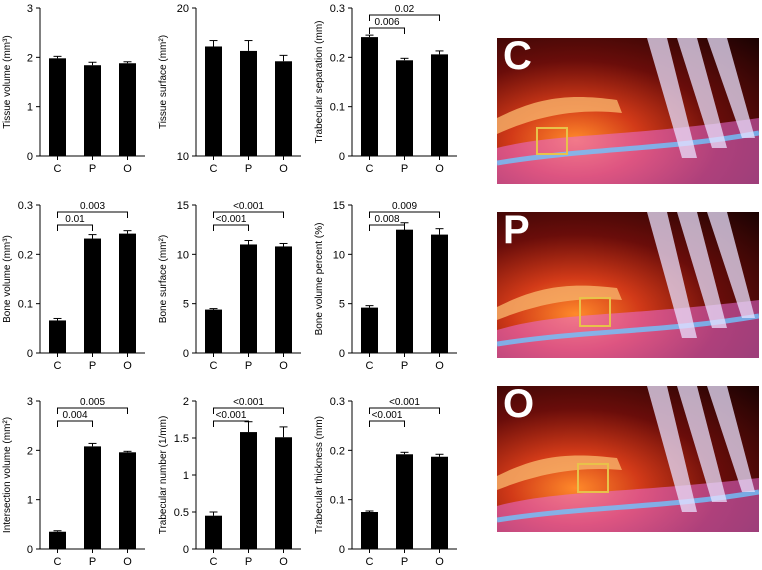 The height and width of the screenshot is (570, 762). I want to click on y-axis-label: Intersection volume (mm²), so click(7, 475).